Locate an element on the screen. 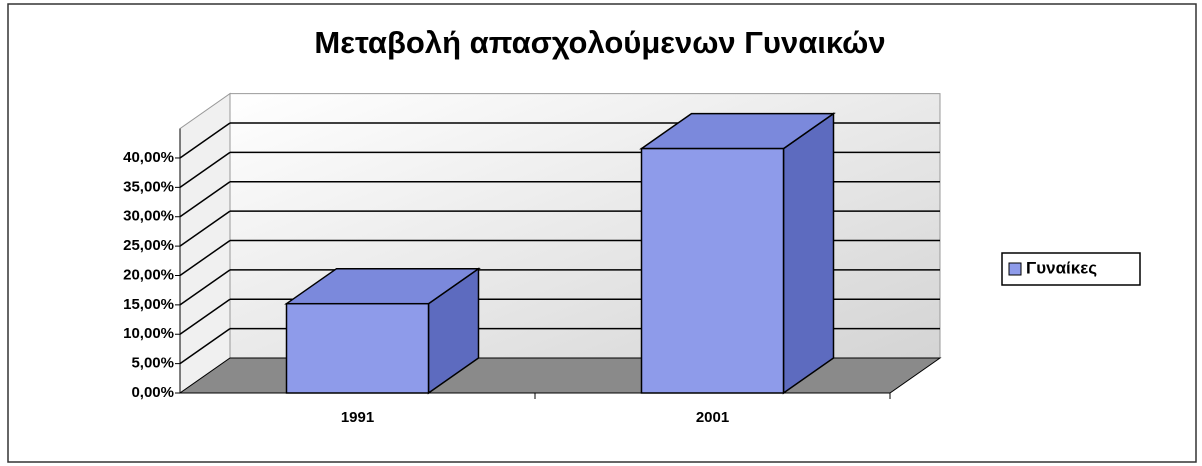  y-tick-label: 40,00% is located at coordinates (148, 157).